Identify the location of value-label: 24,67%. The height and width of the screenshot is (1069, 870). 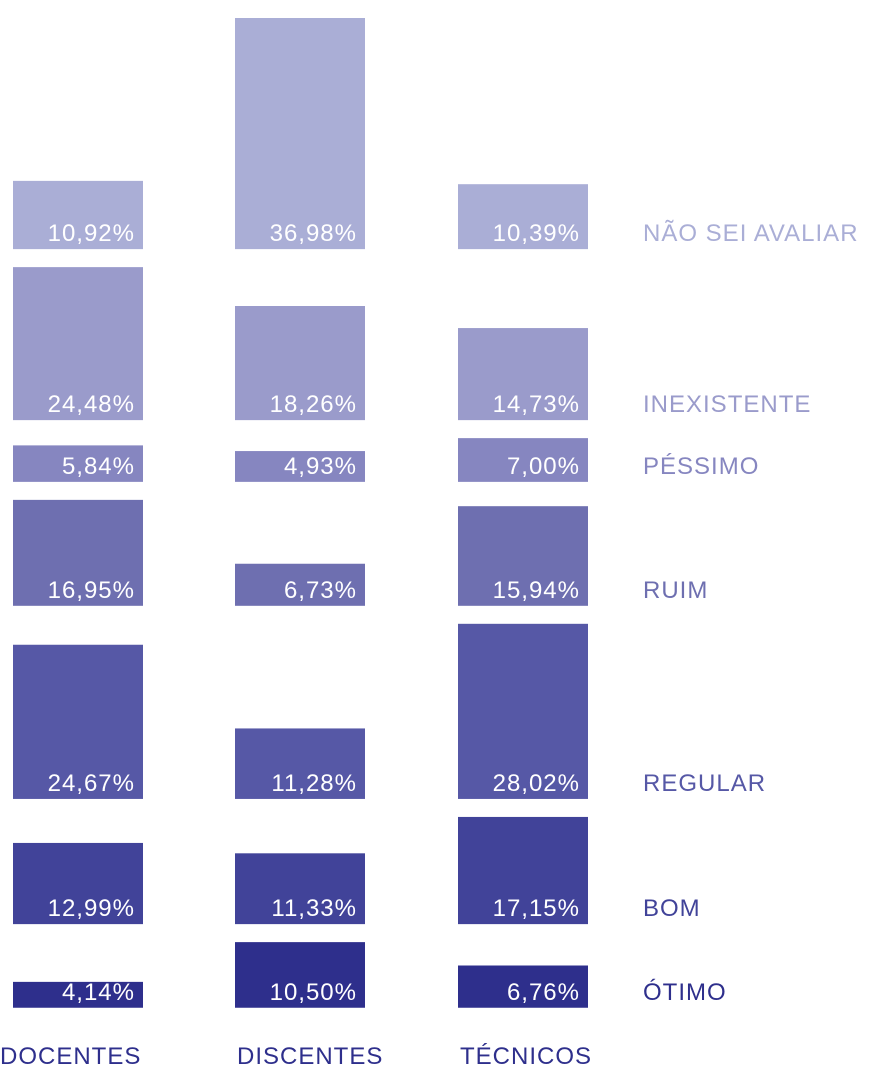
(91, 783).